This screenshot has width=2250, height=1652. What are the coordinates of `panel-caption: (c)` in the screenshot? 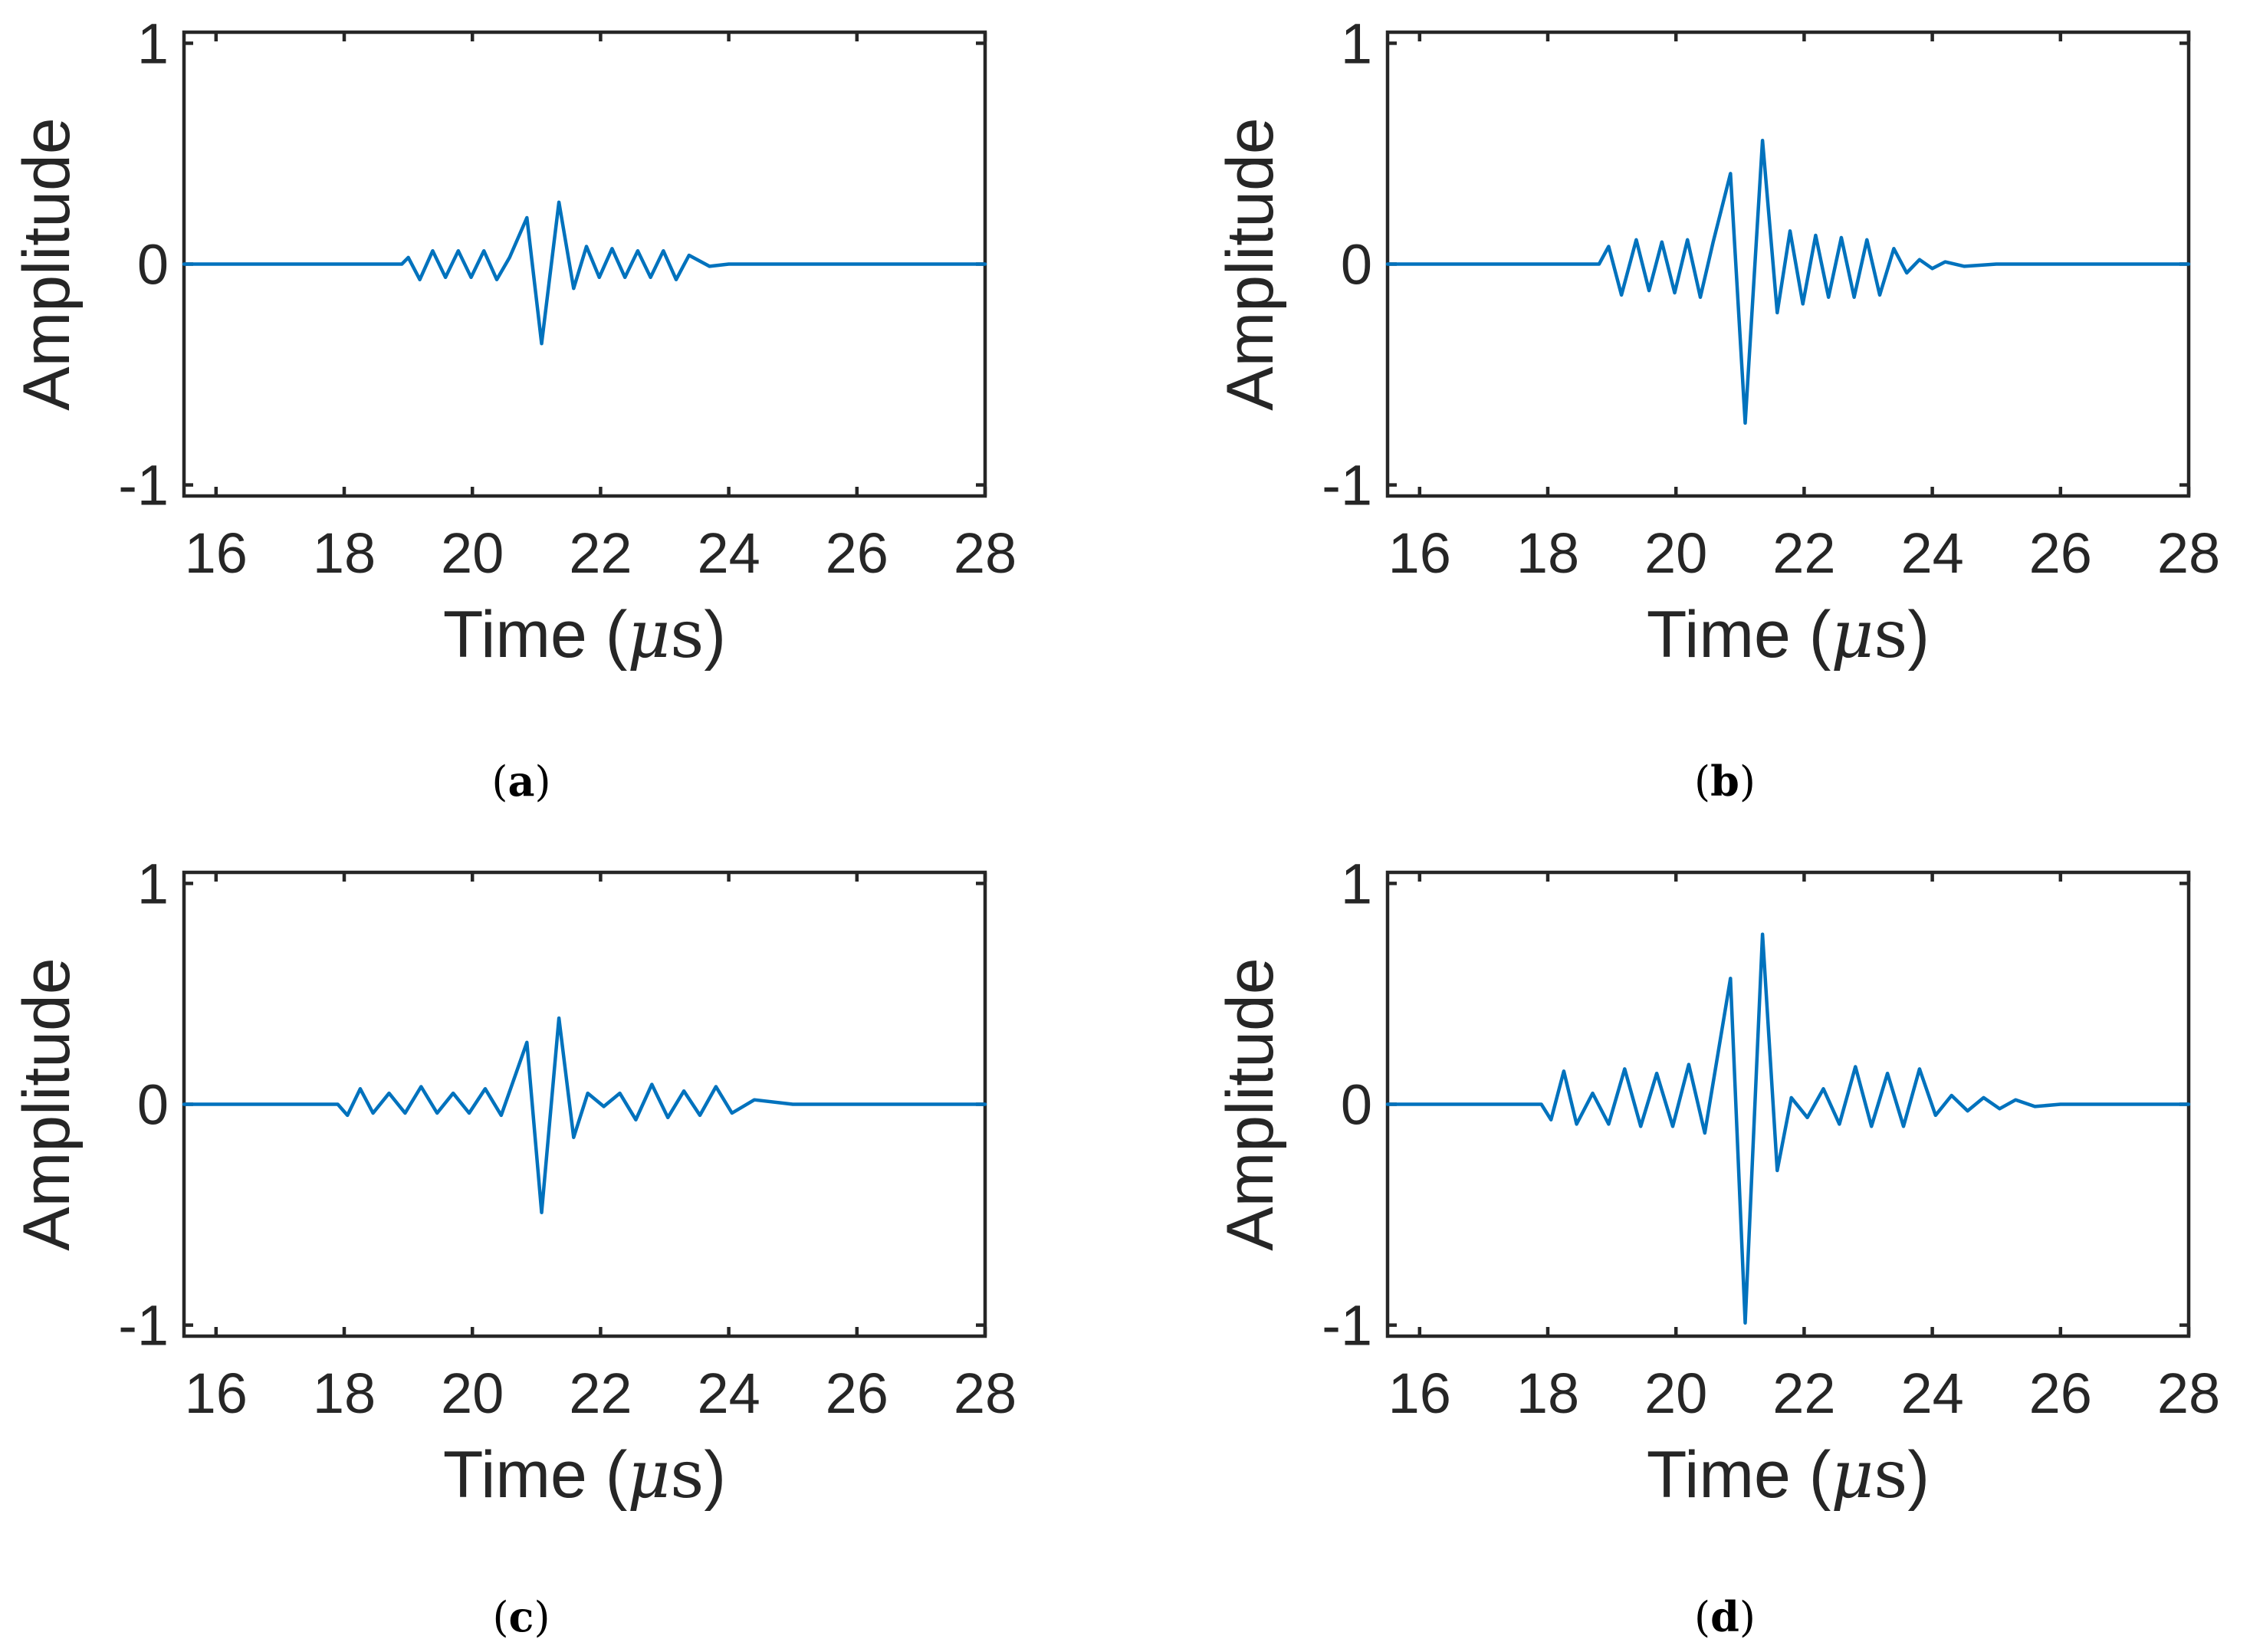 It's located at (521, 1616).